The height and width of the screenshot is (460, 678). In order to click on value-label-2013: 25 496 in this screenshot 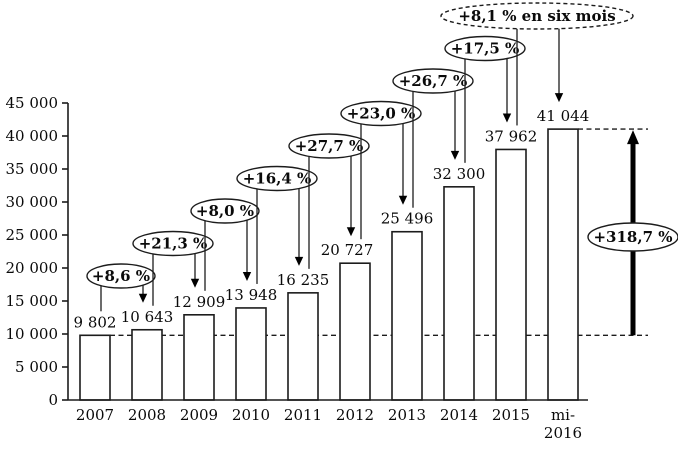, I will do `click(407, 219)`.